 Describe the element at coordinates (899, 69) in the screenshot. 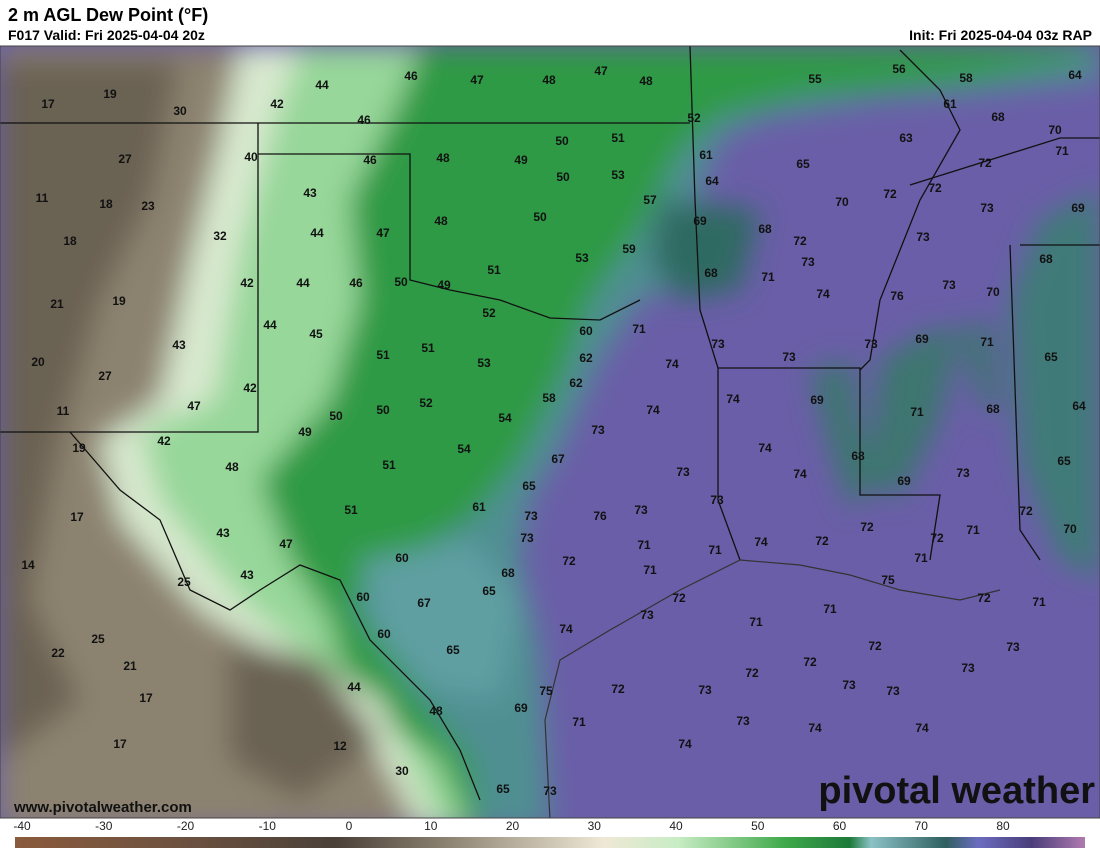

I see `dew-point-label: 56` at that location.